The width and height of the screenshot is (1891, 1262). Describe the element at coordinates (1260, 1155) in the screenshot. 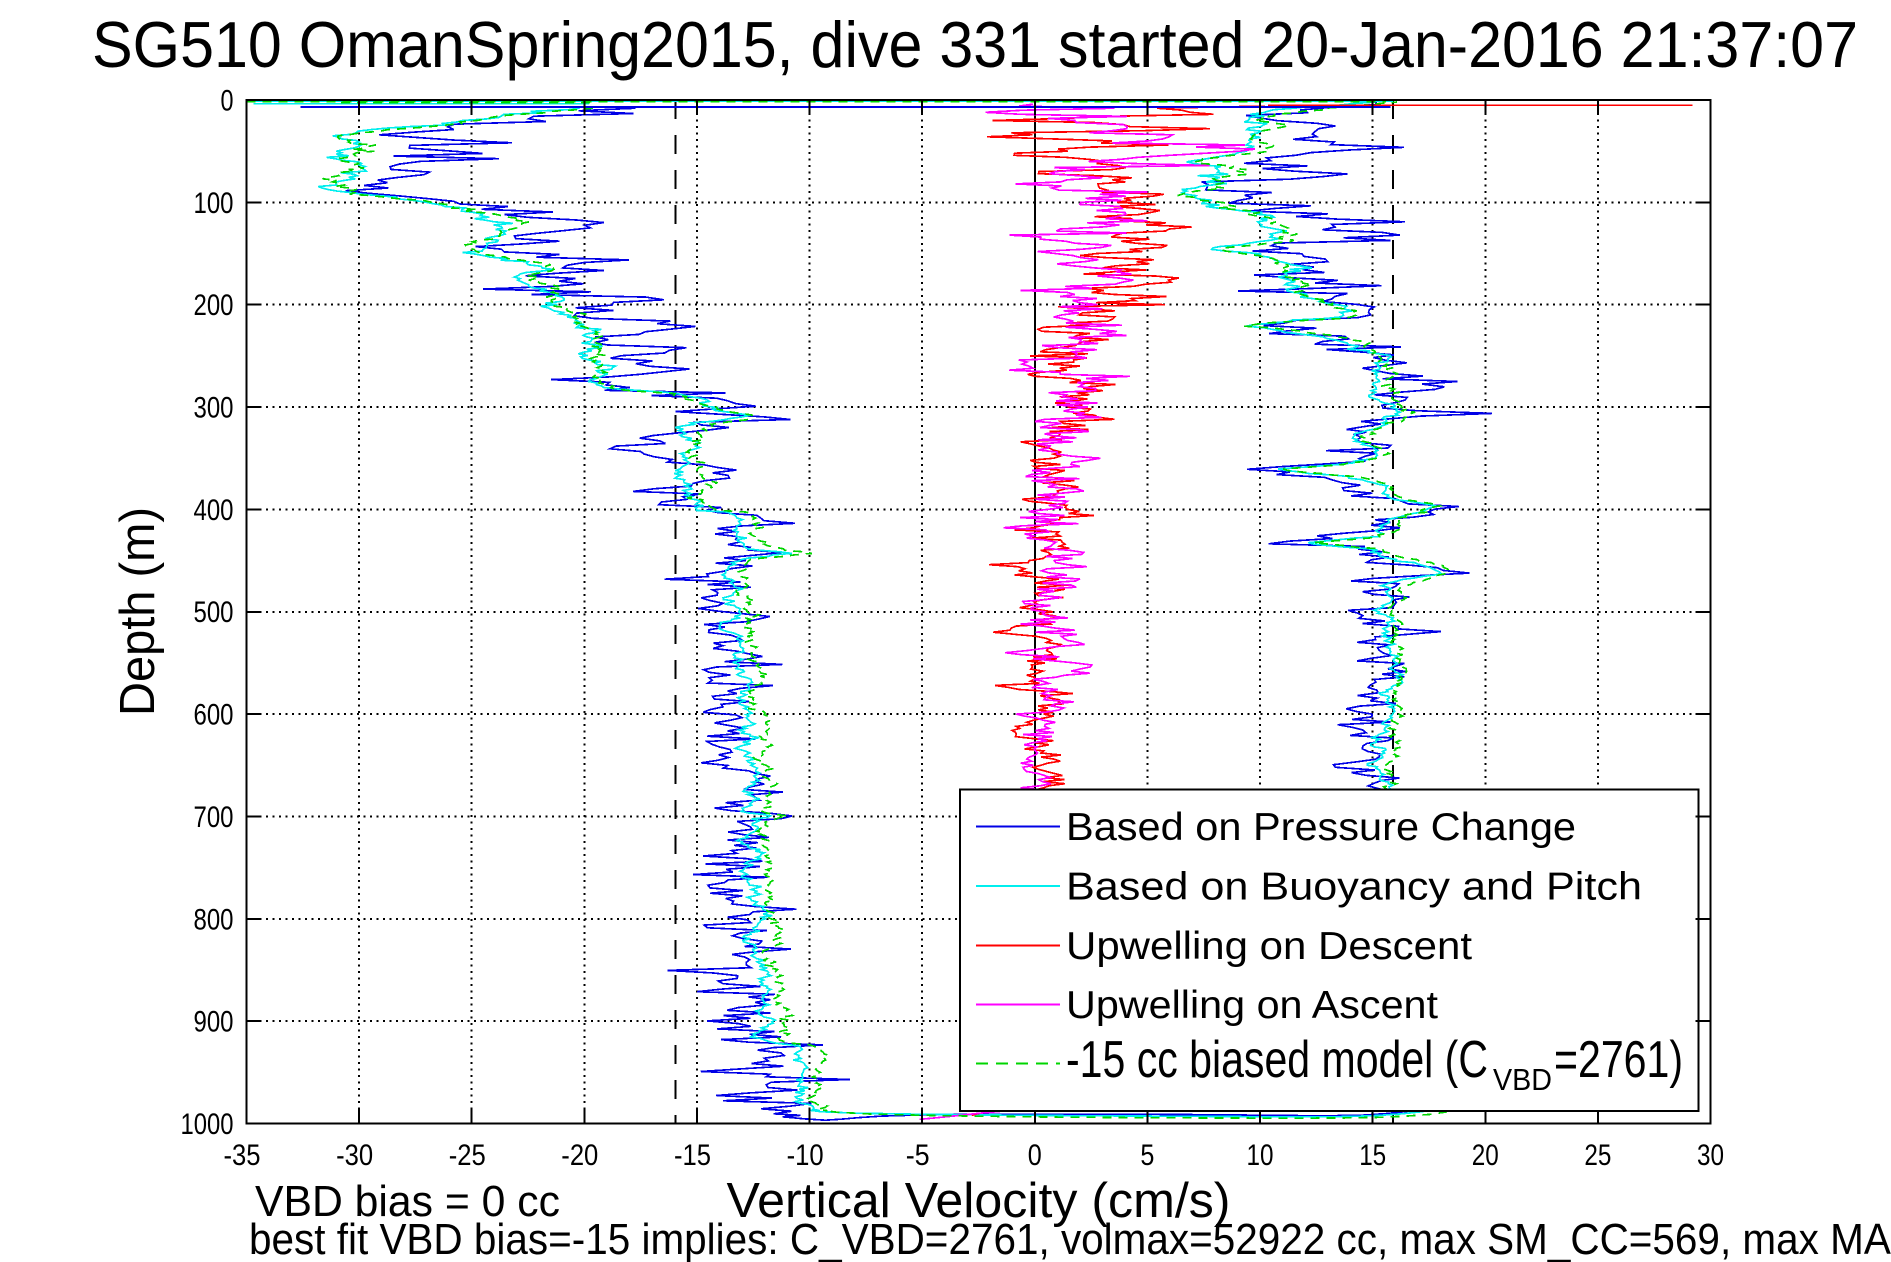

I see `svg-text: 10` at that location.